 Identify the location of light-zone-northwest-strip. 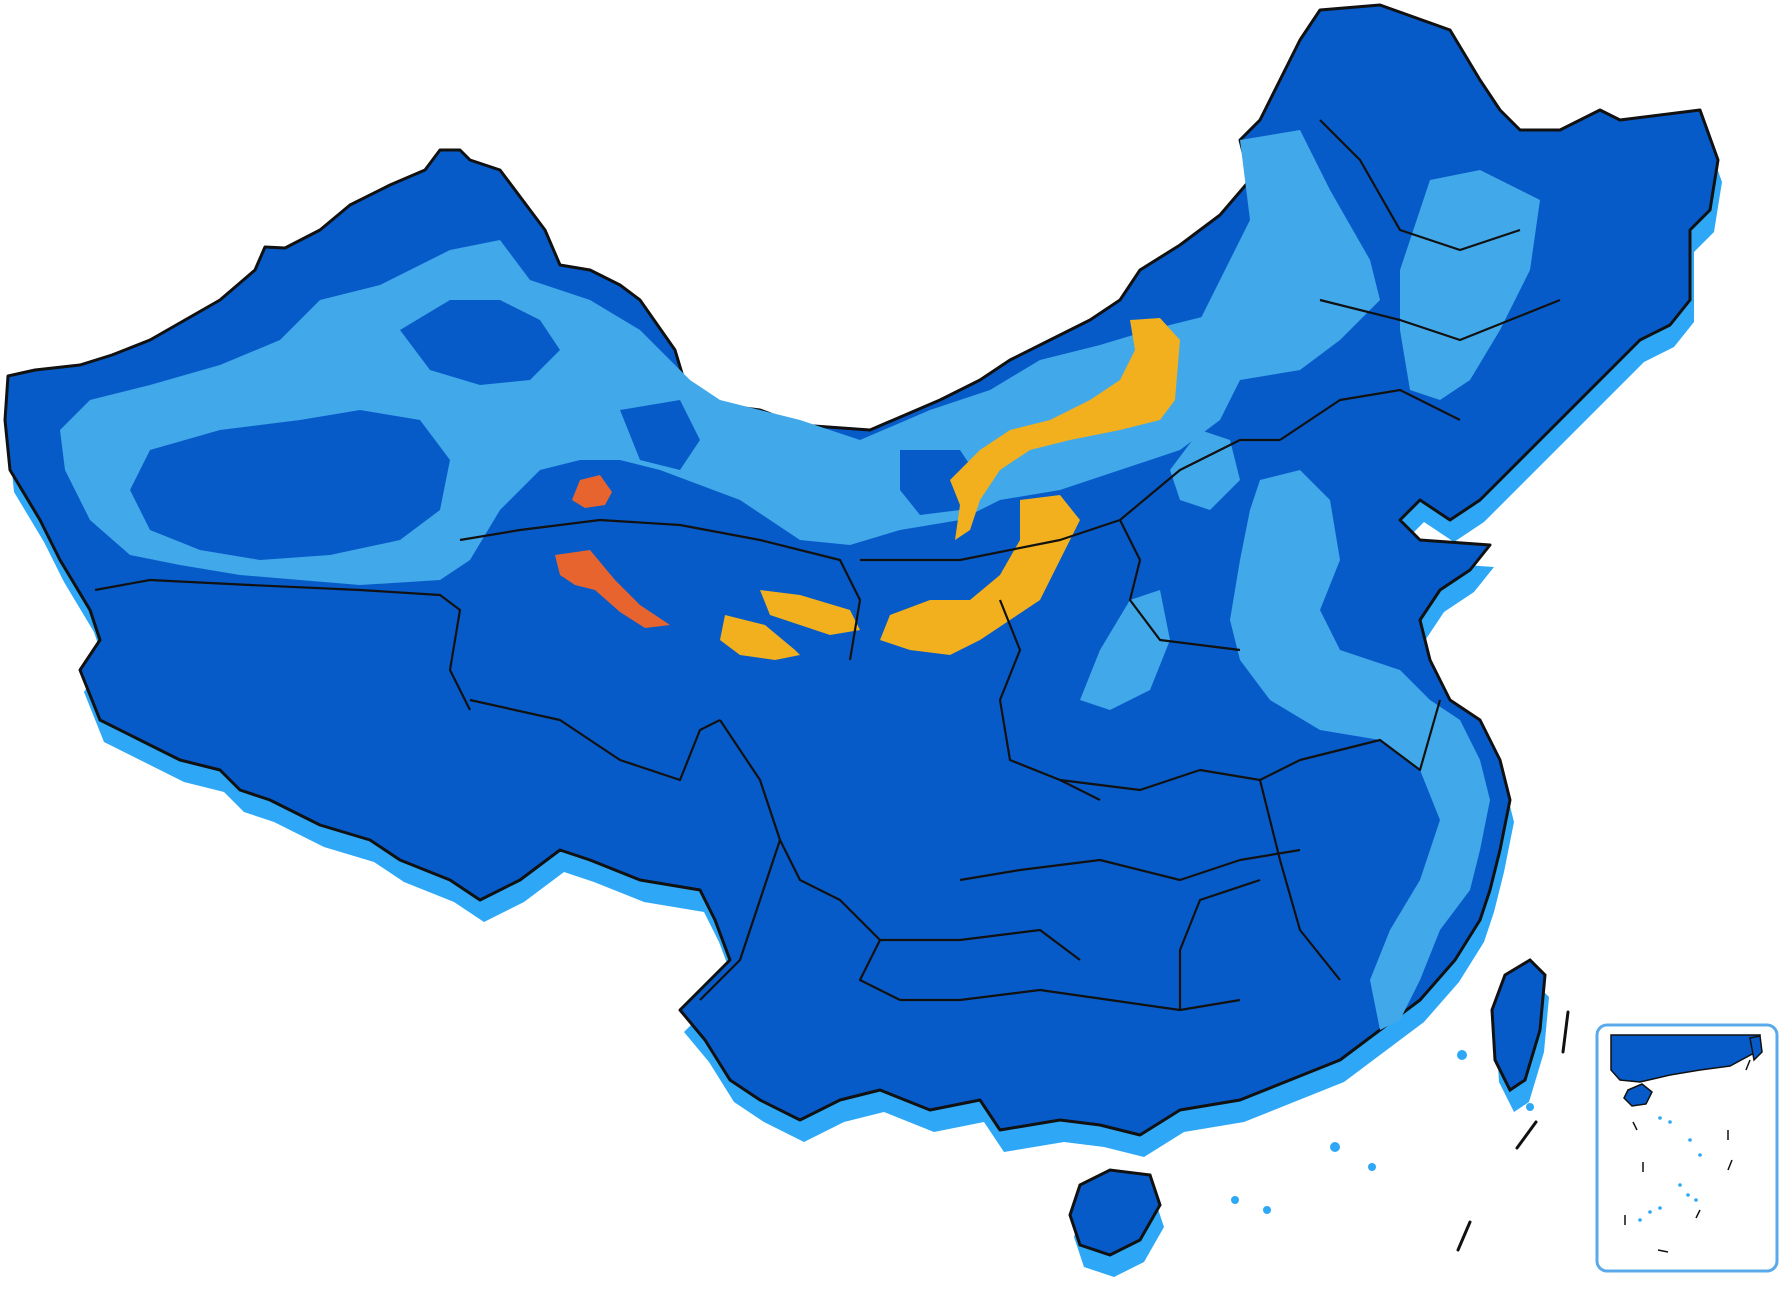
(1205, 470).